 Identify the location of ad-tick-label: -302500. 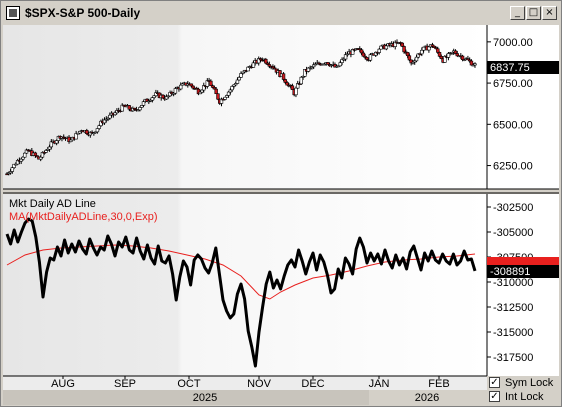
(513, 208).